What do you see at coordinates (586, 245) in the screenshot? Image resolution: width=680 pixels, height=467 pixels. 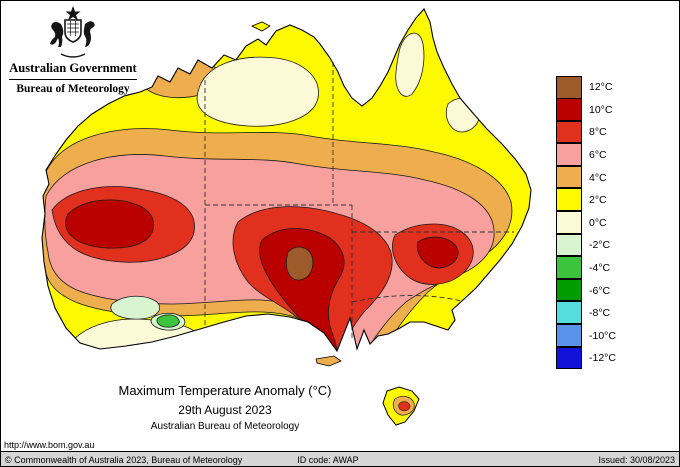 I see `legend-item: -2°C` at bounding box center [586, 245].